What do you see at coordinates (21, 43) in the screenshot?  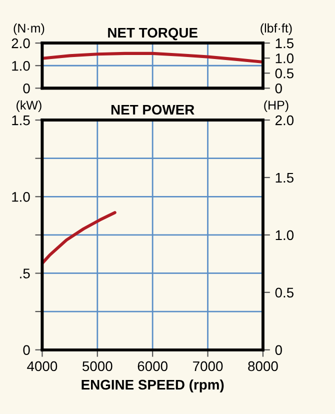 I see `y-tick-label: 2.0` at bounding box center [21, 43].